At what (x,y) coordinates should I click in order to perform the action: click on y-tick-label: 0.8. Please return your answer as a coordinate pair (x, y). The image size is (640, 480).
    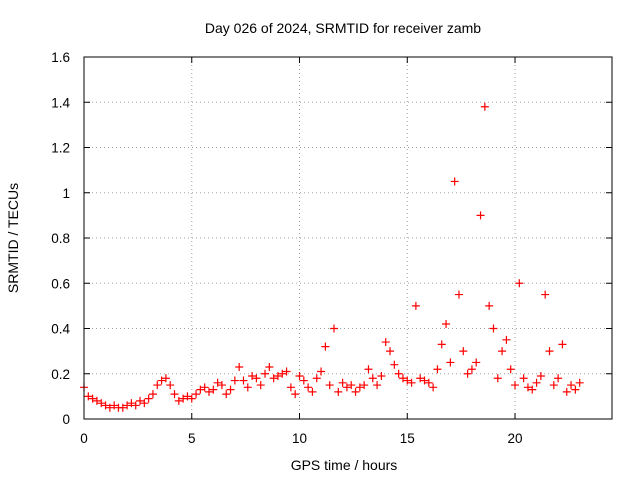
    Looking at the image, I should click on (60, 238).